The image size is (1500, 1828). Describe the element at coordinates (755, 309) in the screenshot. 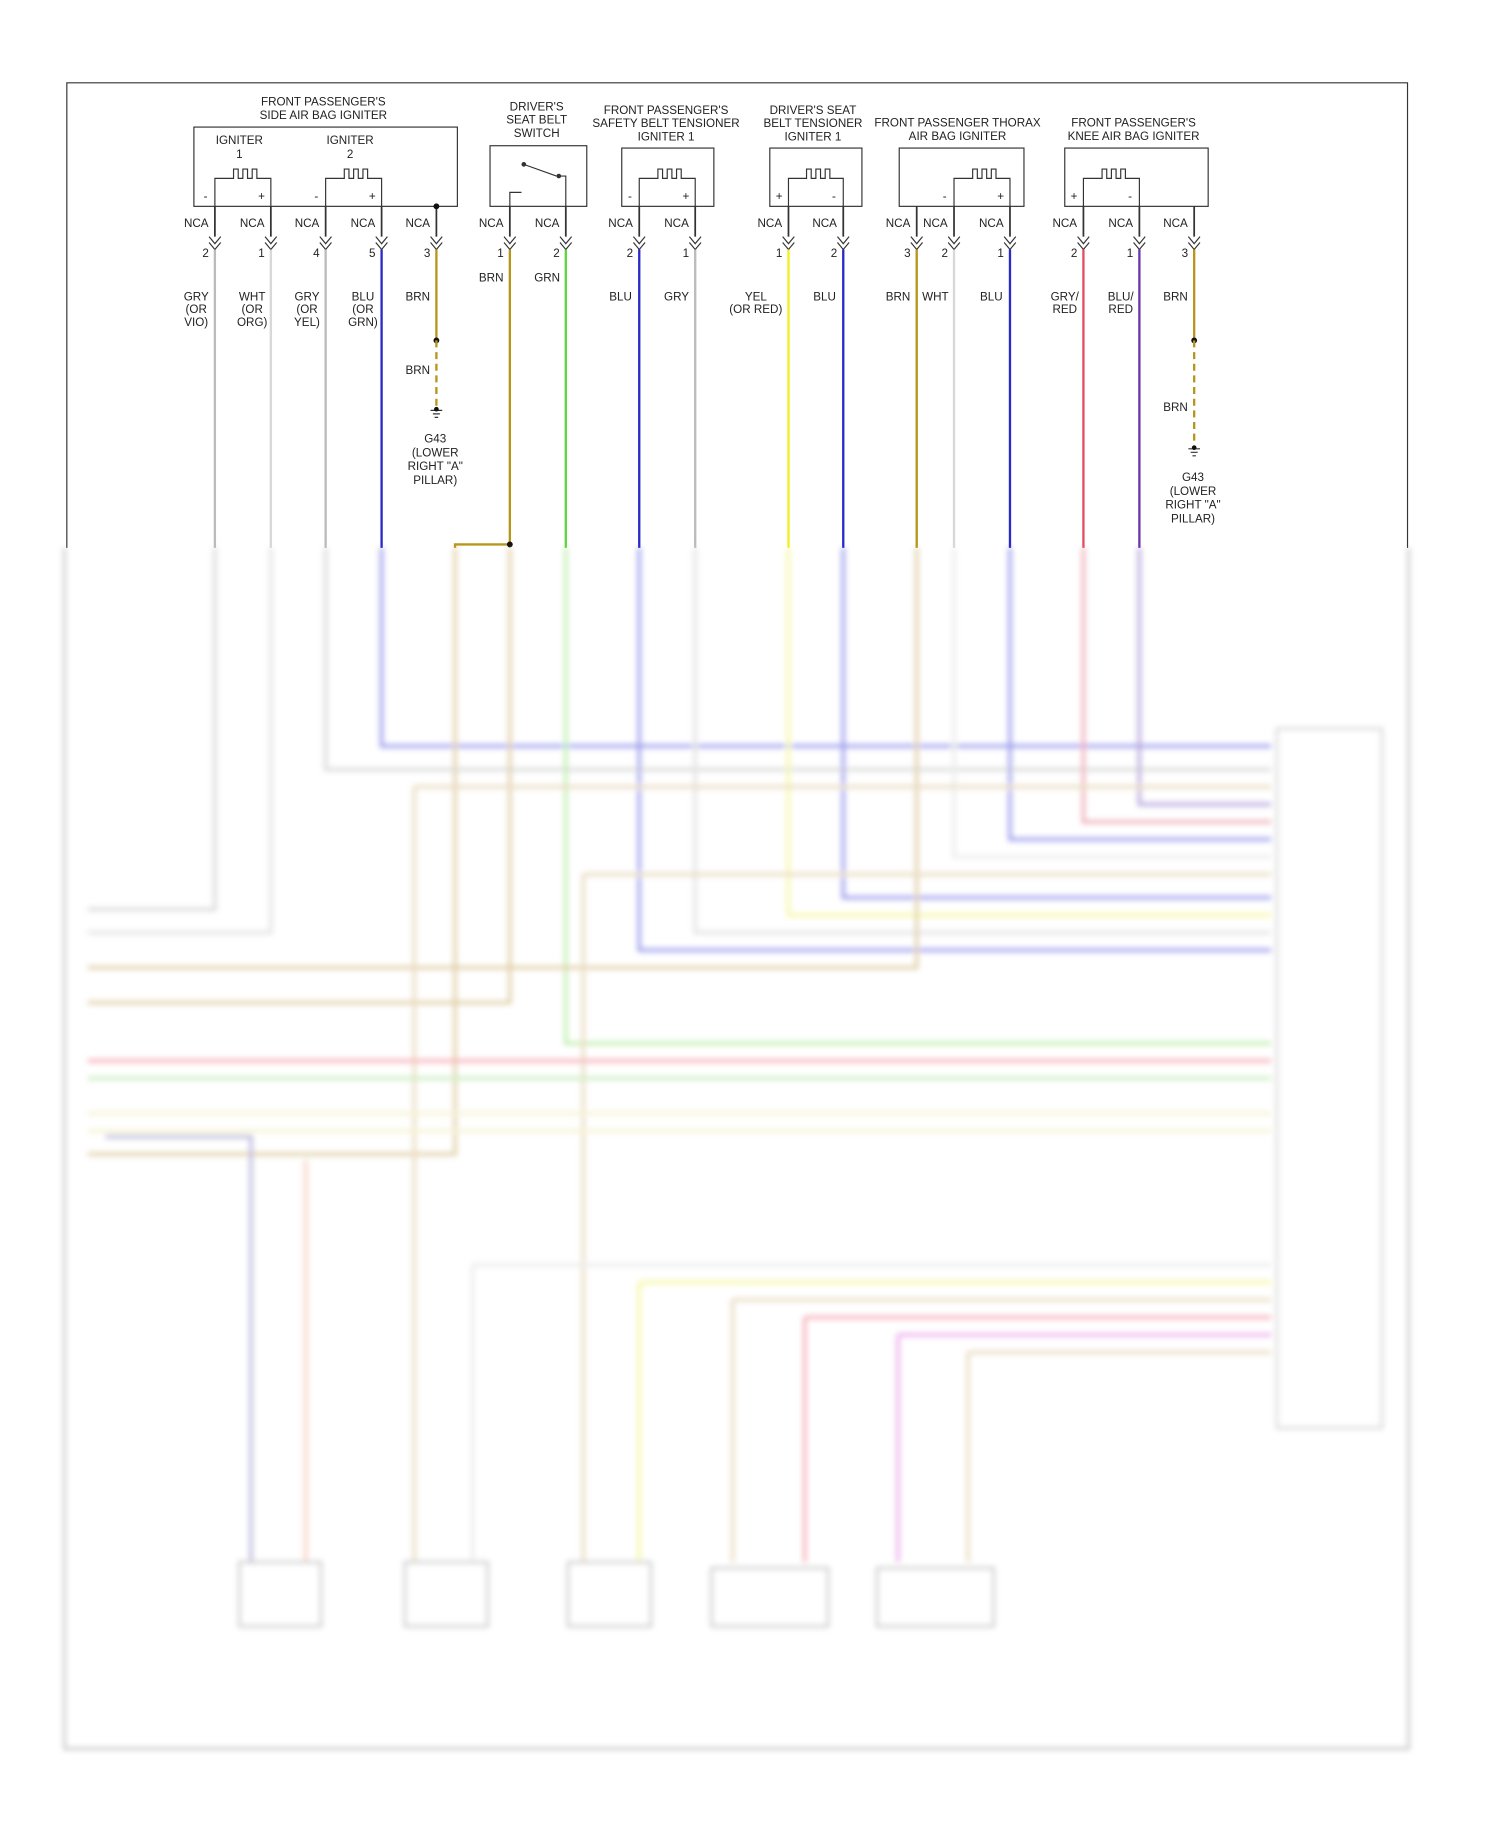

I see `wire-color-label: (OR RED)` at that location.